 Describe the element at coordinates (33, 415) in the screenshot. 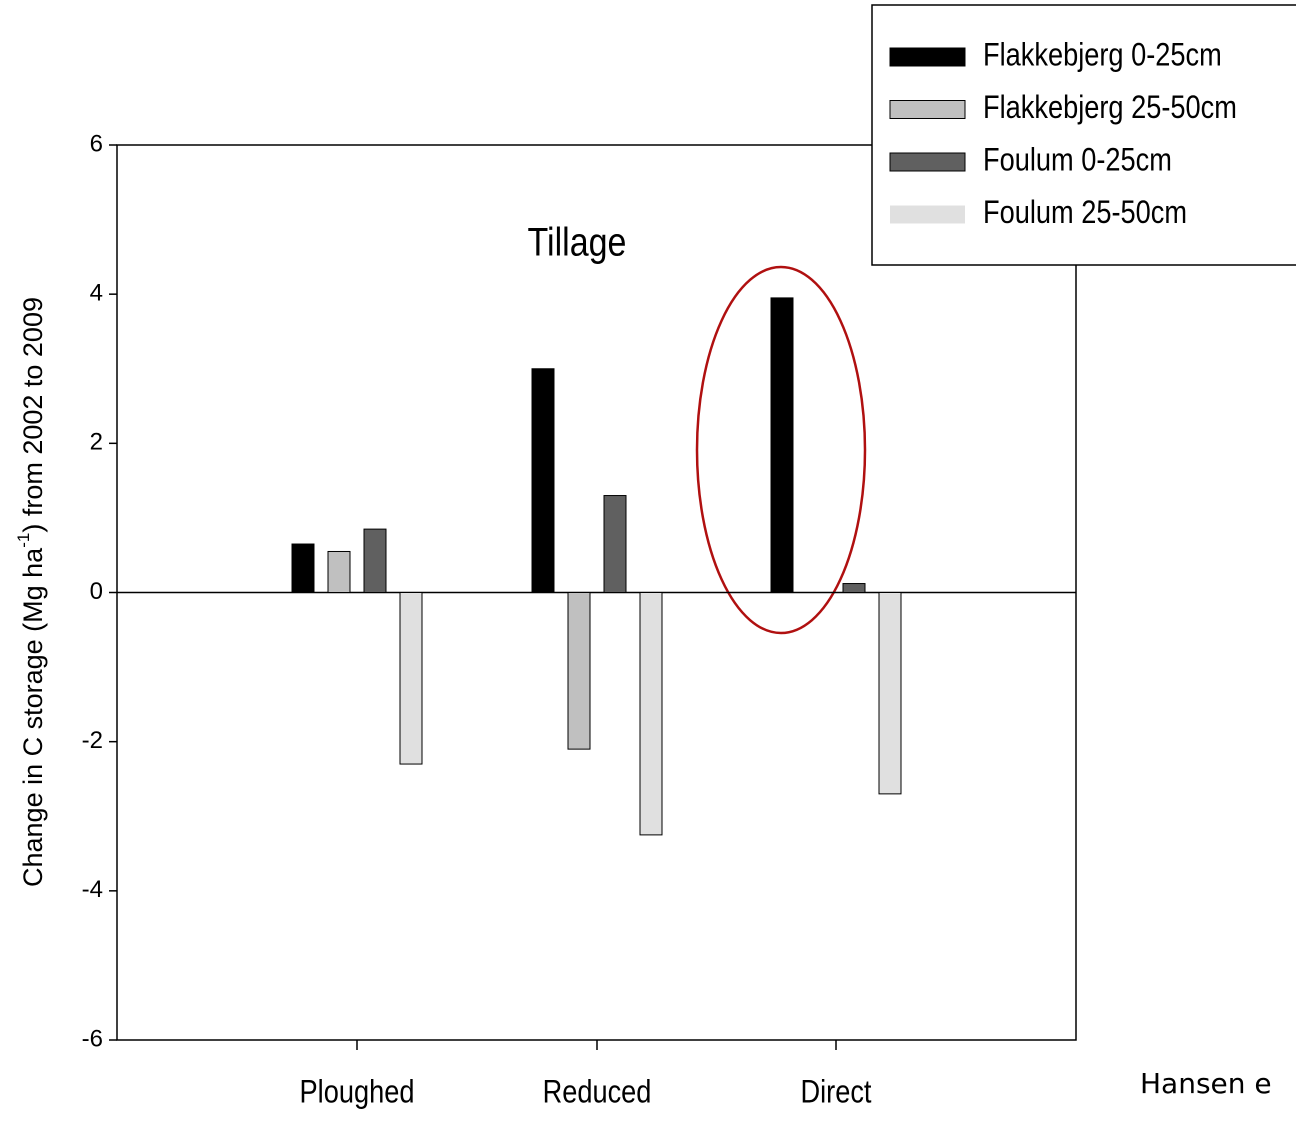

I see `y-label-rest: ) from 2002 to 2009` at that location.